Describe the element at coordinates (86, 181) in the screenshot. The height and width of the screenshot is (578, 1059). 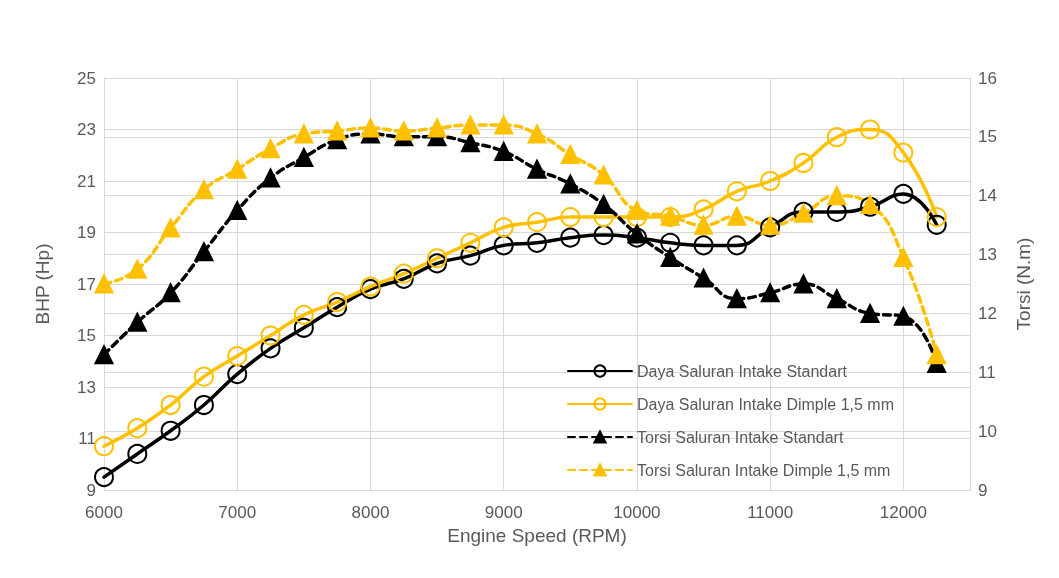
I see `y-tick-label: 21` at that location.